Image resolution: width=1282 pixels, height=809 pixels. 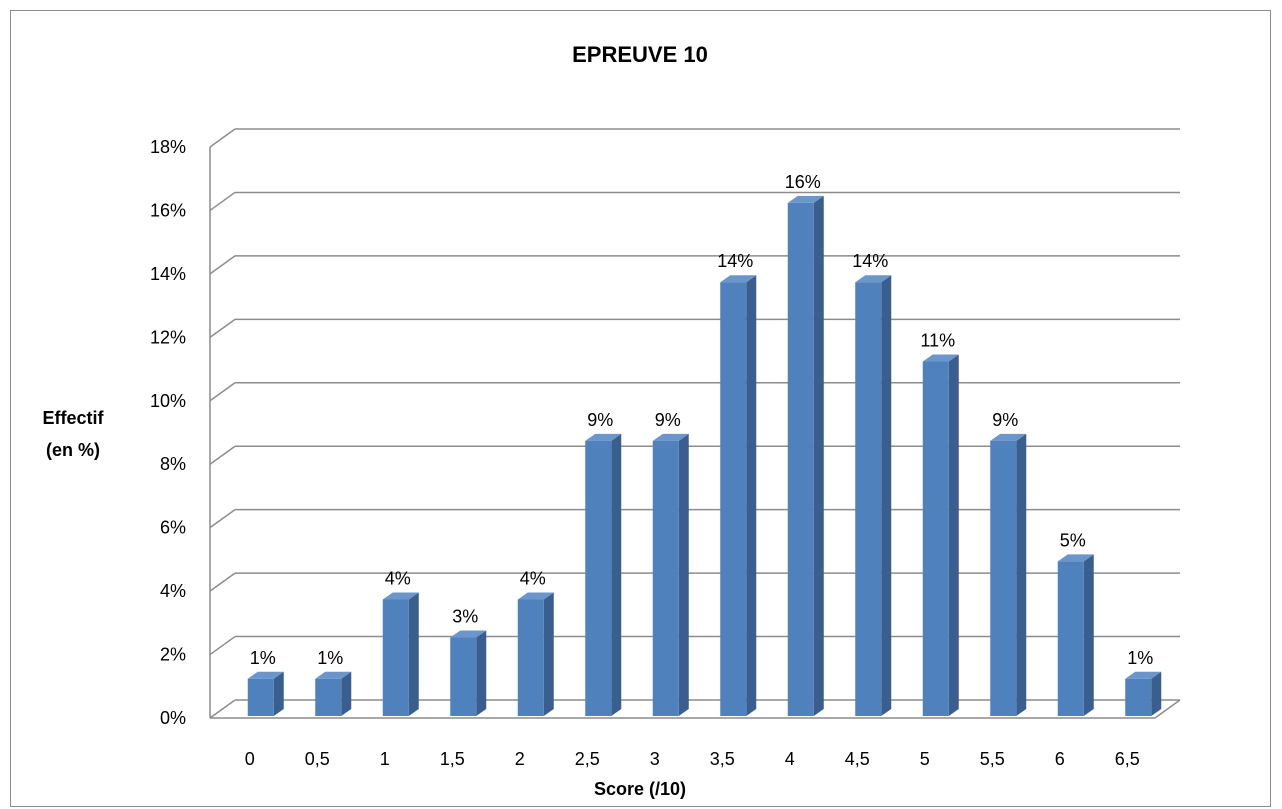 I want to click on x-tick-label: 4,5, so click(x=857, y=759).